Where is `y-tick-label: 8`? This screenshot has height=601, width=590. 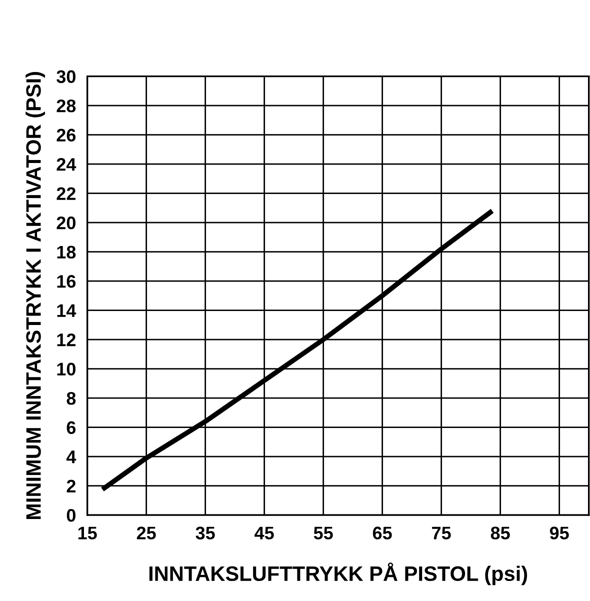
y-tick-label: 8 is located at coordinates (71, 398).